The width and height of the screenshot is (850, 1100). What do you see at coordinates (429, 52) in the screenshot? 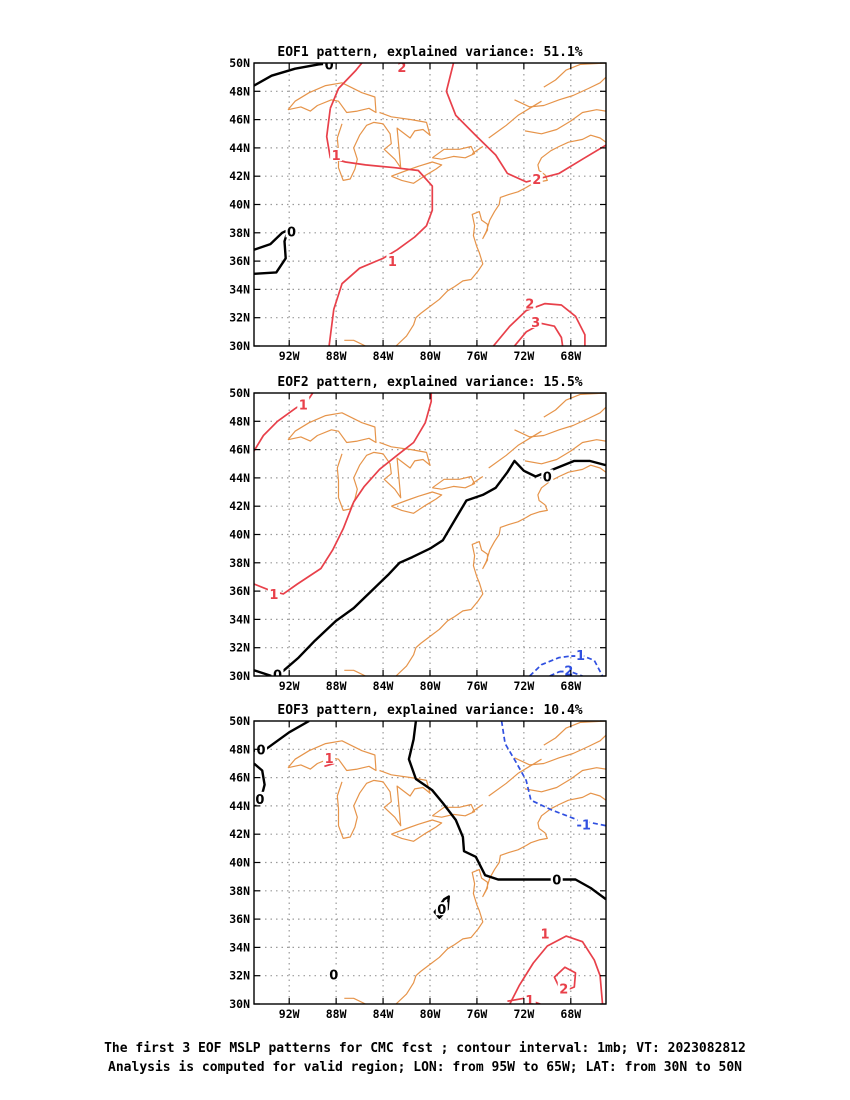
I see `panel-title: EOF1 pattern, explained variance: 51.1%` at bounding box center [429, 52].